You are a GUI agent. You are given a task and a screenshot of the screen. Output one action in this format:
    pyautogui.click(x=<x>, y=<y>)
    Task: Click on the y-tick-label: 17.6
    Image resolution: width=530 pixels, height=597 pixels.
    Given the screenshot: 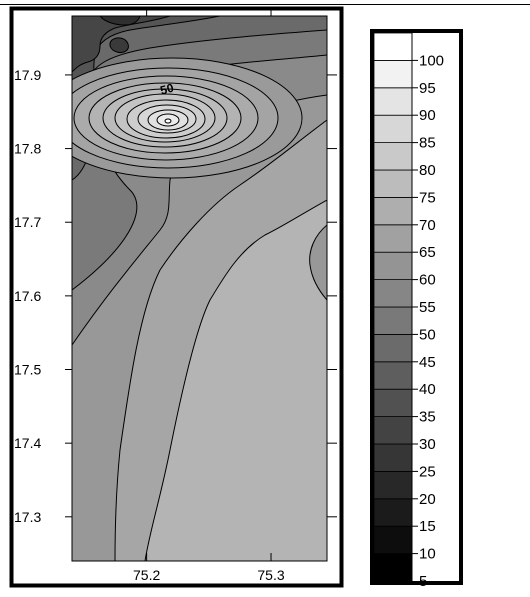 What is the action you would take?
    pyautogui.click(x=27, y=296)
    